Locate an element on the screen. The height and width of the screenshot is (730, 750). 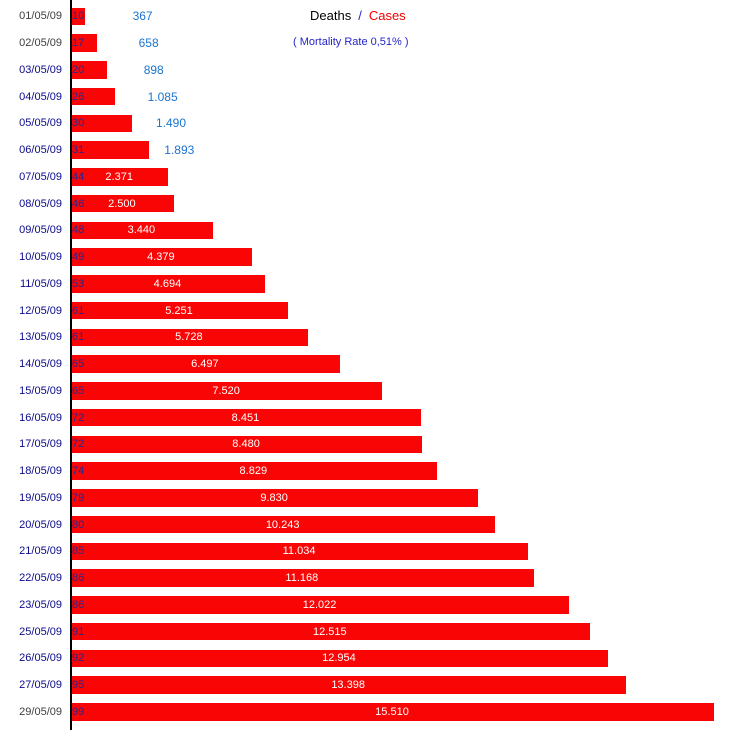
cases-bar: 86 12.022 is located at coordinates (320, 605).